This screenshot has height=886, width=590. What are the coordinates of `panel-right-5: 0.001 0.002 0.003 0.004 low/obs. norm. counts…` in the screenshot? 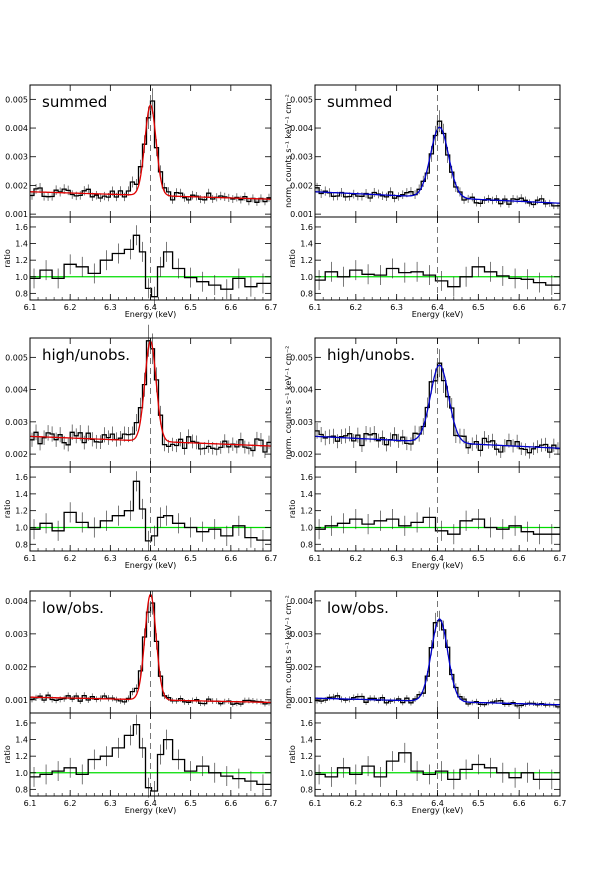 It's located at (425, 702).